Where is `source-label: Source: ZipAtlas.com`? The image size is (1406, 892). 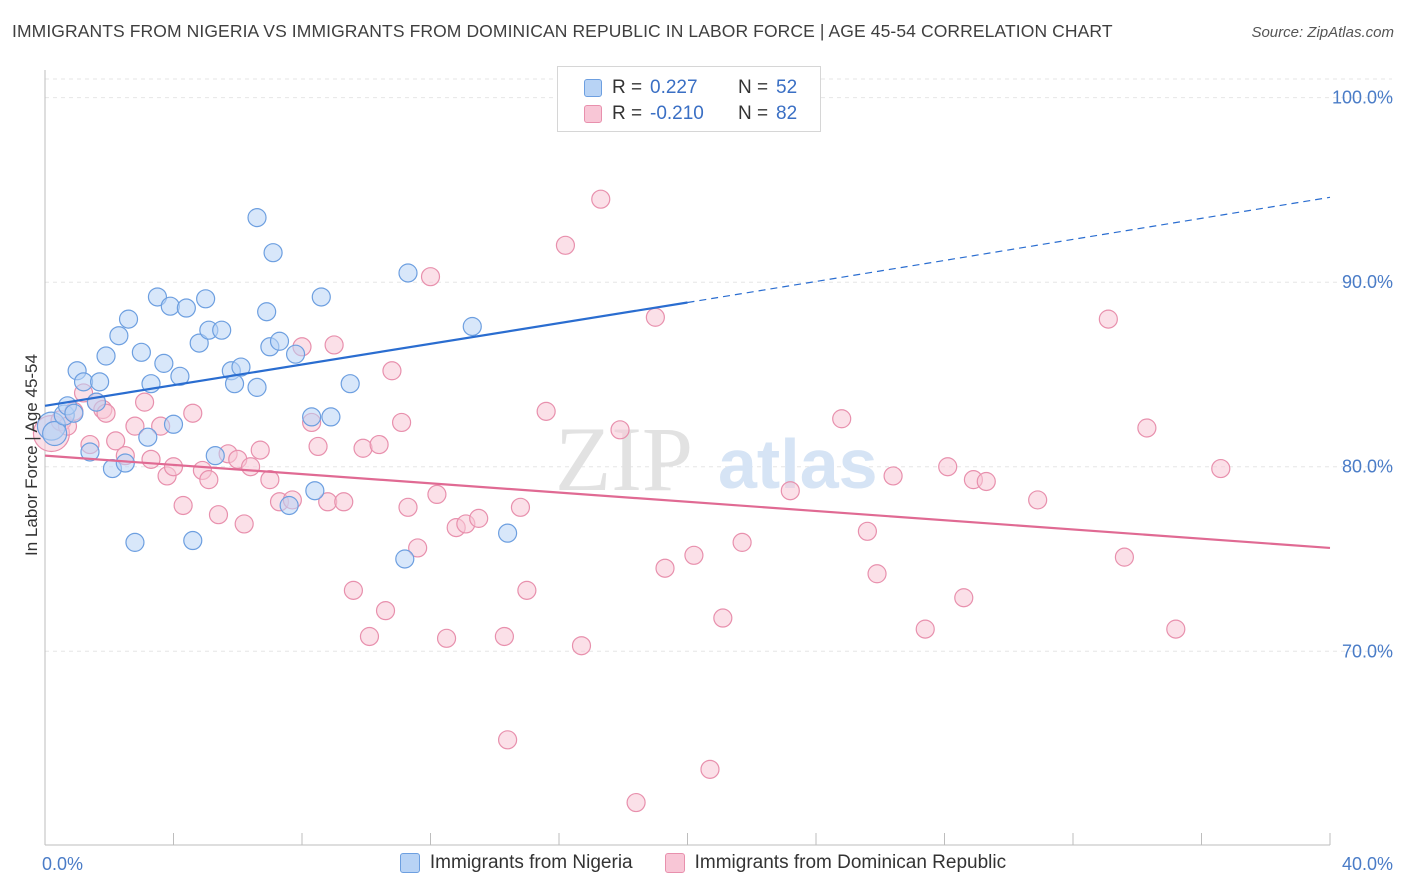
source-label: Source: ZipAtlas.com is located at coordinates (1322, 32).